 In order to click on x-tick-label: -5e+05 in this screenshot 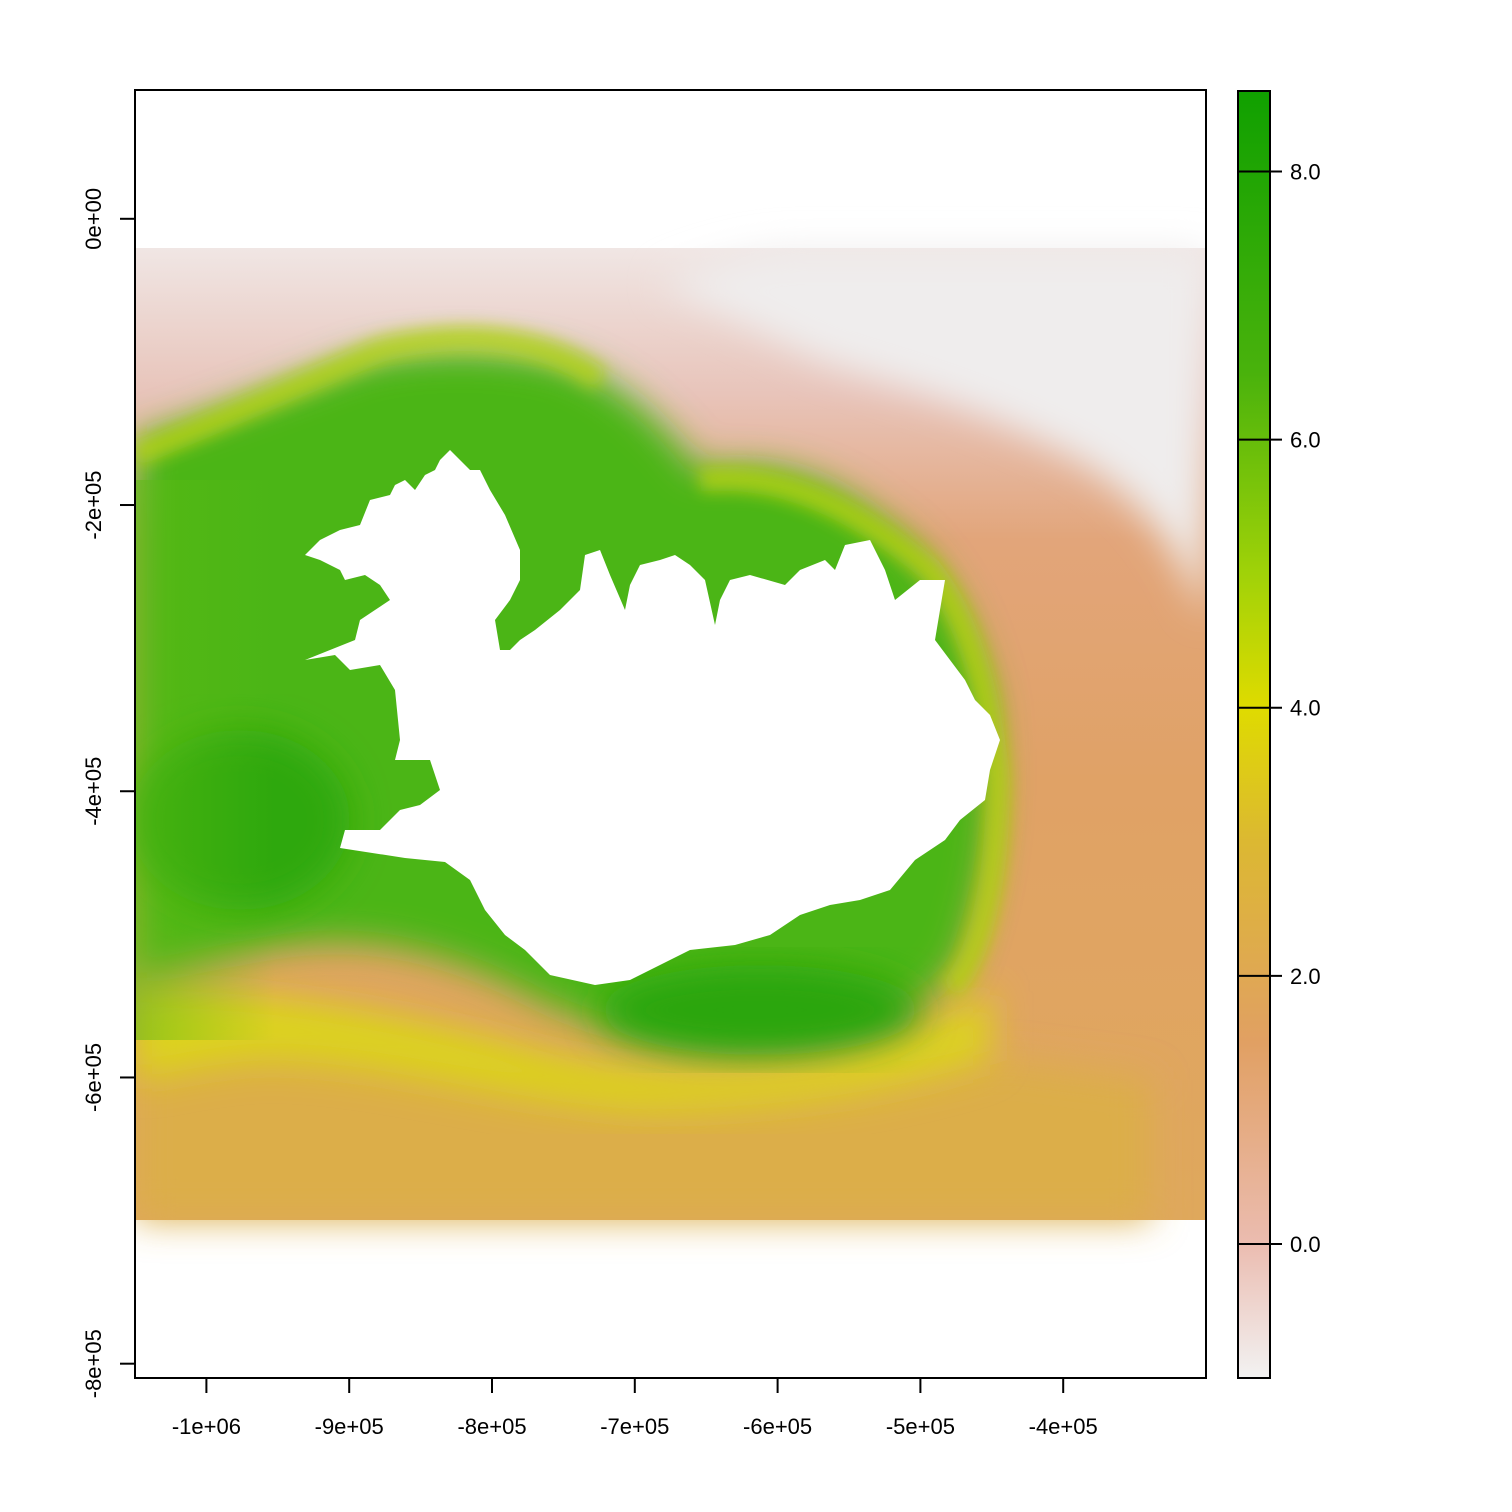, I will do `click(920, 1426)`.